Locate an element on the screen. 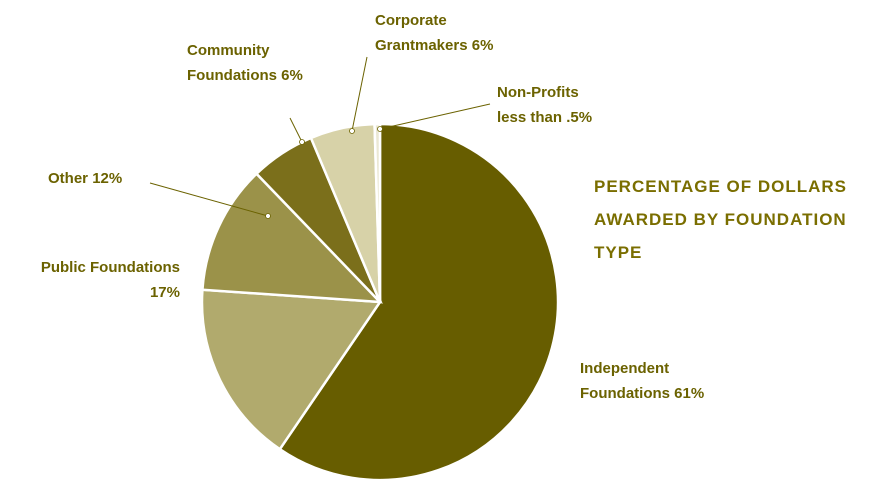 The image size is (880, 481). category-name: Public Foundations is located at coordinates (110, 267).